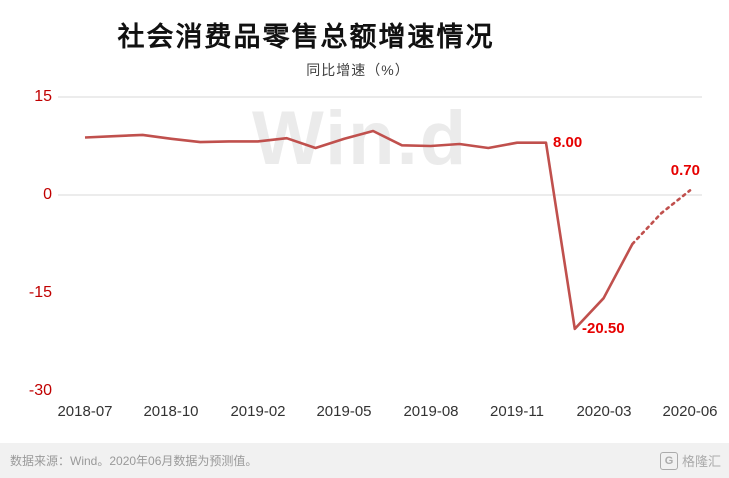 Image resolution: width=729 pixels, height=478 pixels. What do you see at coordinates (685, 170) in the screenshot?
I see `data-label: 0.70` at bounding box center [685, 170].